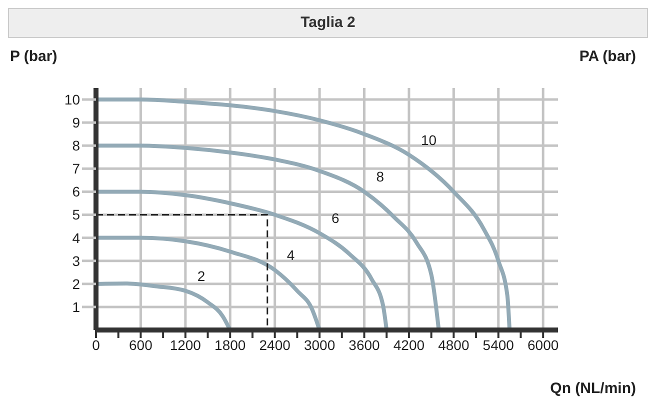 The image size is (655, 409). What do you see at coordinates (380, 176) in the screenshot?
I see `series-label: 8` at bounding box center [380, 176].